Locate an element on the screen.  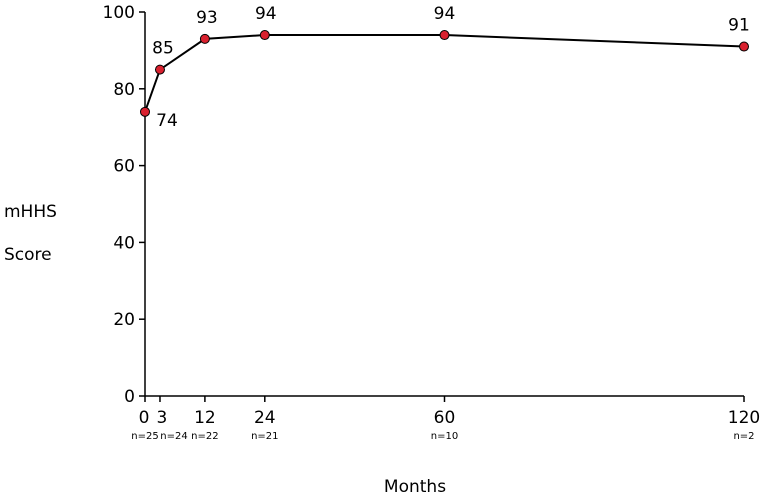
x-axis: 0 n=25 3 n=24 12 n=22 24 n=21 60 n=10 120 n=2 is located at coordinates (445, 418).